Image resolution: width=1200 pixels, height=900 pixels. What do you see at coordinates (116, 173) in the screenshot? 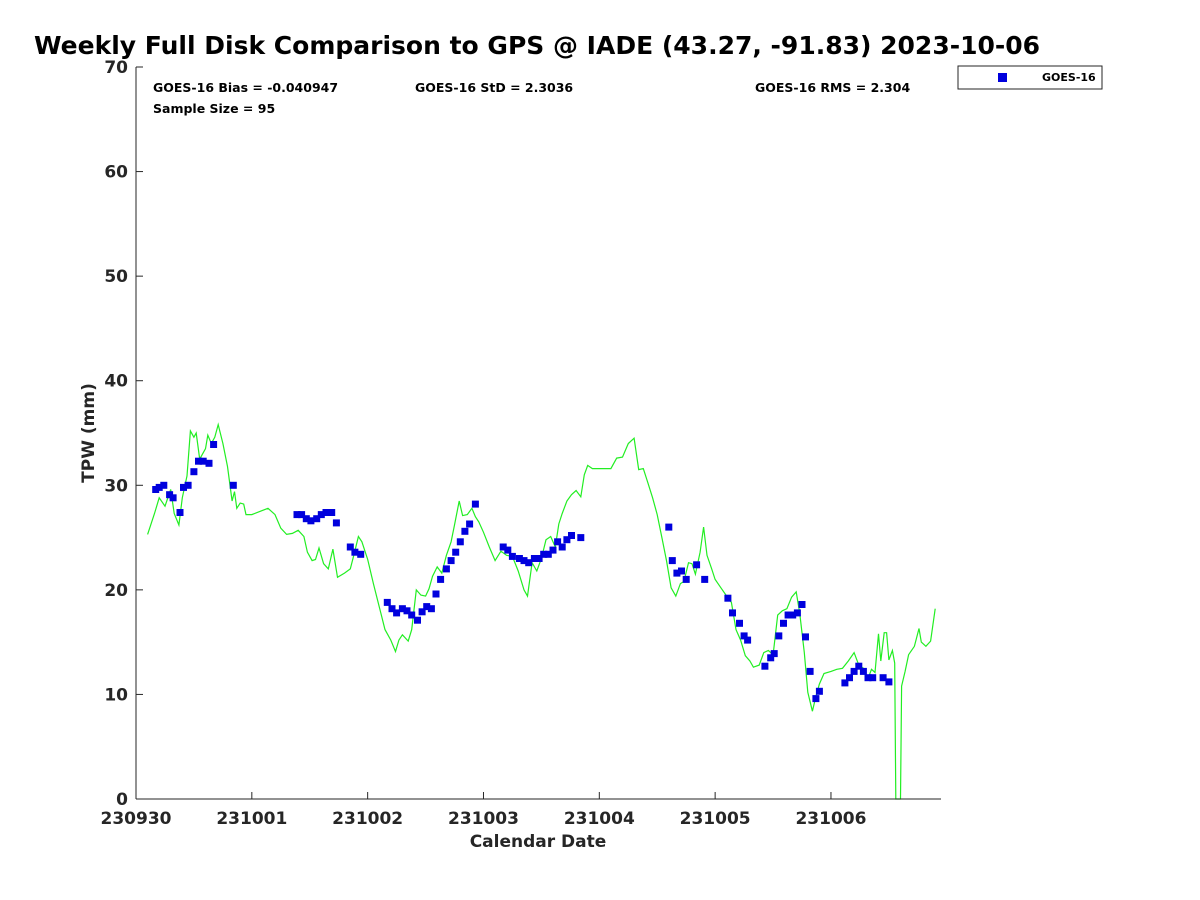
I see `y-tick-label: 60` at bounding box center [116, 173].